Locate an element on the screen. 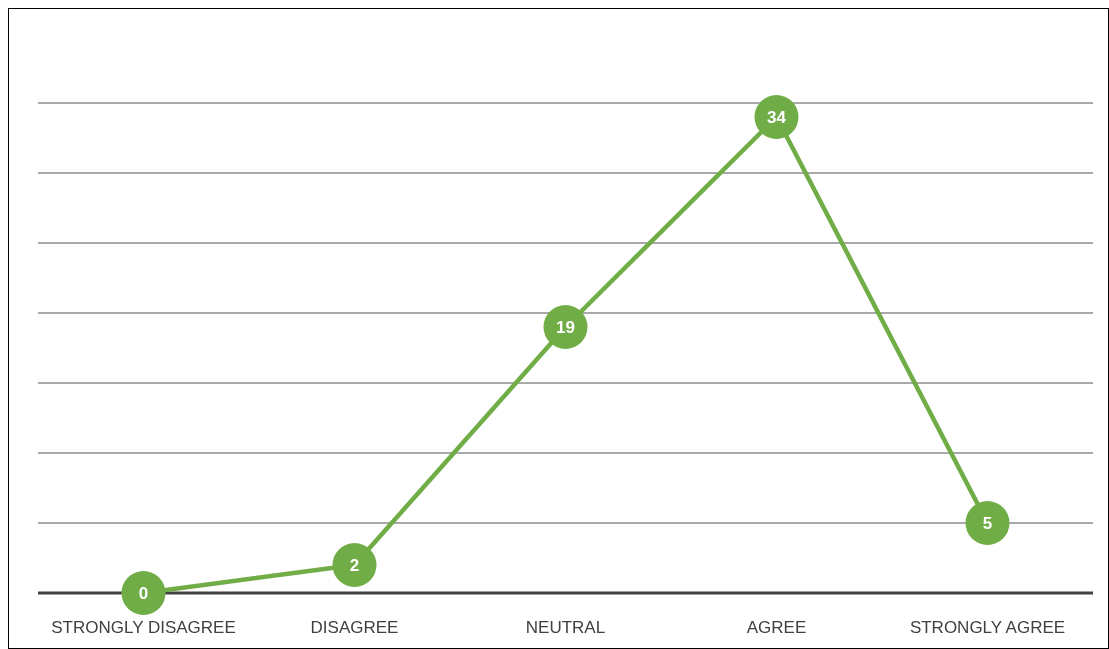 The height and width of the screenshot is (649, 1109). data-label: 0 is located at coordinates (143, 593).